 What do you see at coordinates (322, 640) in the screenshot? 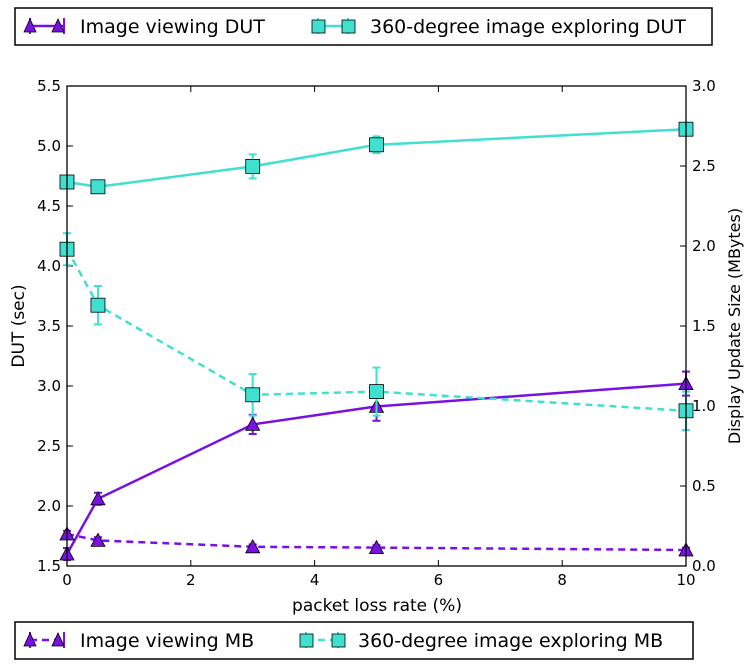
I see `legend-bottom-item-1-marker` at bounding box center [322, 640].